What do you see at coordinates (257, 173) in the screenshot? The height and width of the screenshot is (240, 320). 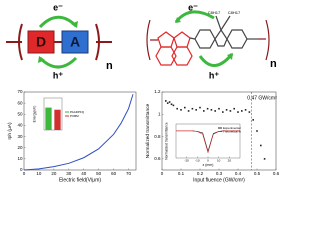 I see `x-tick-label: 0.5` at bounding box center [257, 173].